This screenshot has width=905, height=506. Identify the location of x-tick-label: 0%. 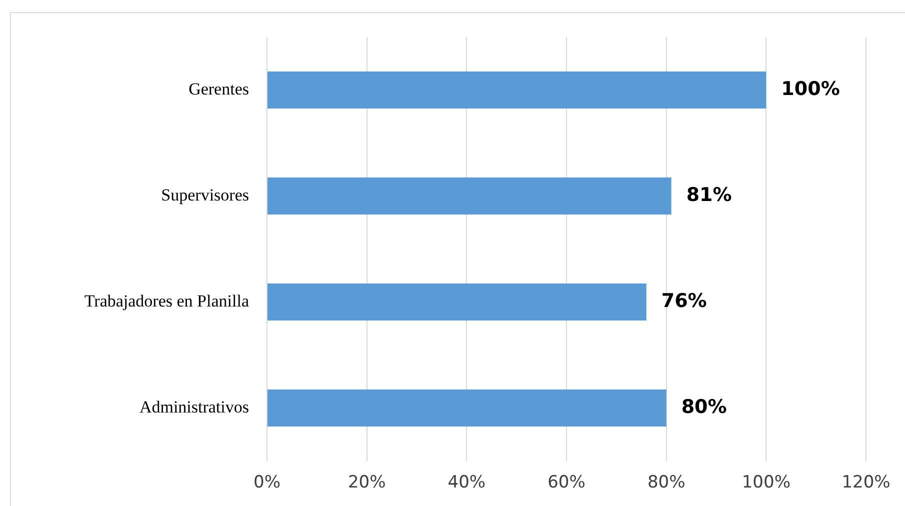
(267, 482).